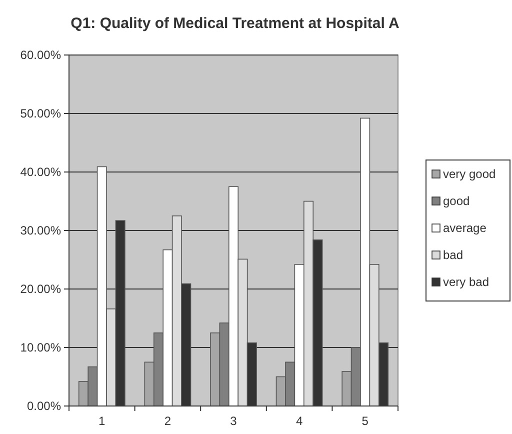 The image size is (512, 434). What do you see at coordinates (44, 406) in the screenshot?
I see `y-tick-label: 0.00%` at bounding box center [44, 406].